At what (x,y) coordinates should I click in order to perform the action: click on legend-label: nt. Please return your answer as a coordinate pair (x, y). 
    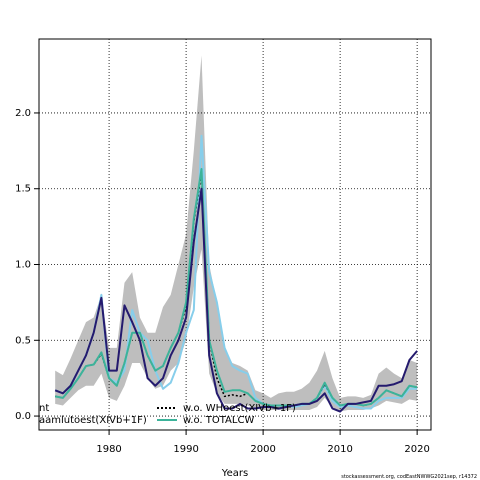
    Looking at the image, I should click on (44, 408).